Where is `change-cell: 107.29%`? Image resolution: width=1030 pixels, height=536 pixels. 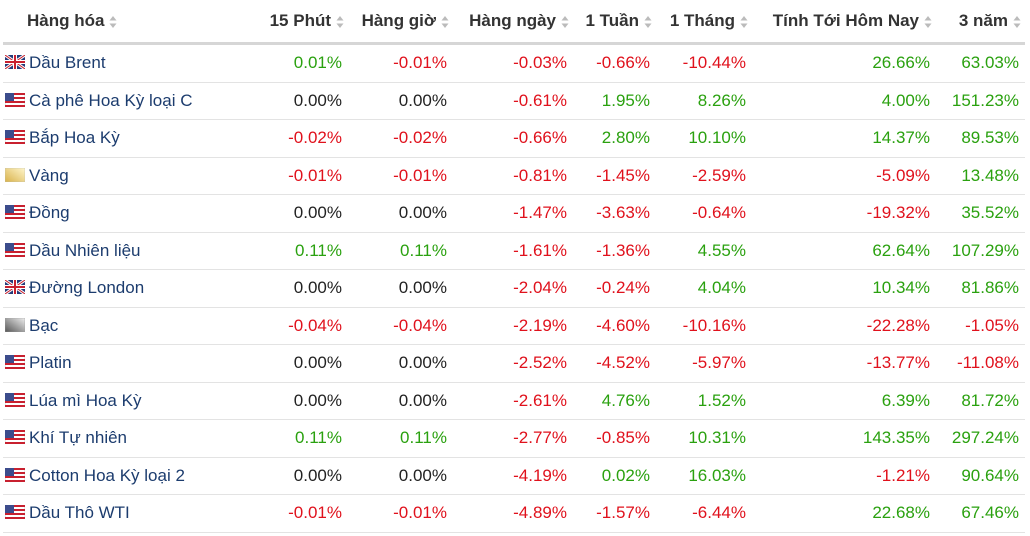 change-cell: 107.29% is located at coordinates (980, 251).